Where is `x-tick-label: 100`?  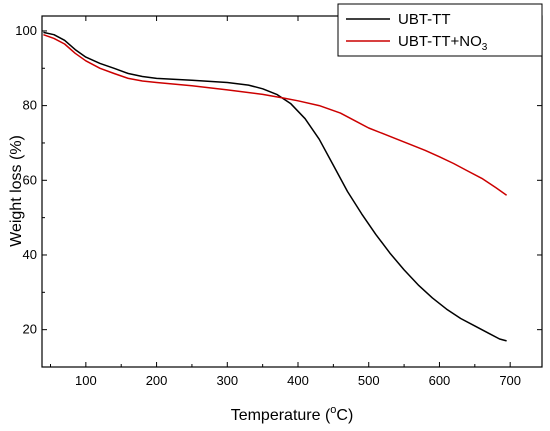
x-tick-label: 100 is located at coordinates (86, 380).